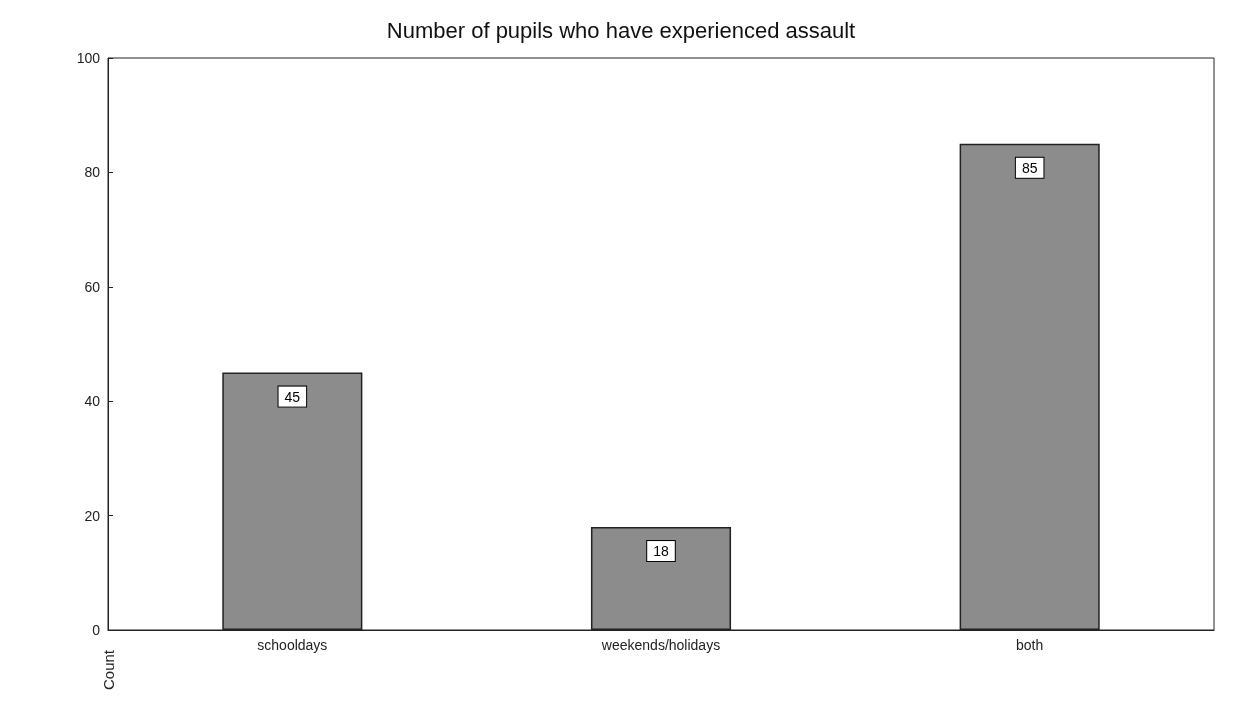 This screenshot has width=1242, height=701. Describe the element at coordinates (92, 515) in the screenshot. I see `y-tick-label: 20` at that location.